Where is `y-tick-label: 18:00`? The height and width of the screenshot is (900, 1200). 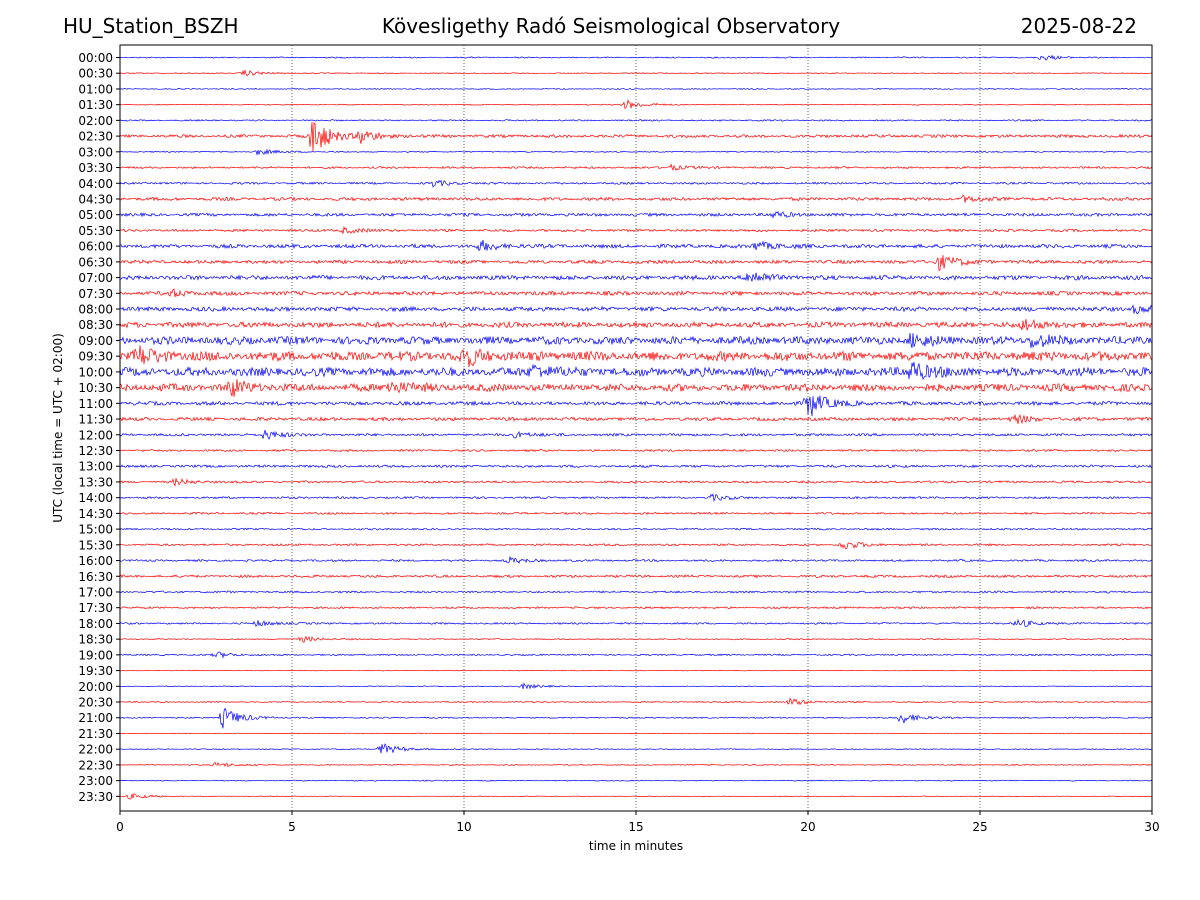
y-tick-label: 18:00 is located at coordinates (95, 624).